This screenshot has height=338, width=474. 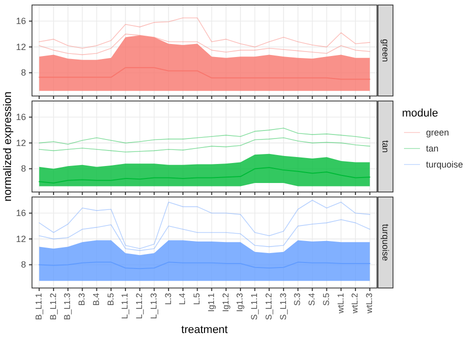 I want to click on x-tick-label: S_L1.2, so click(x=268, y=306).